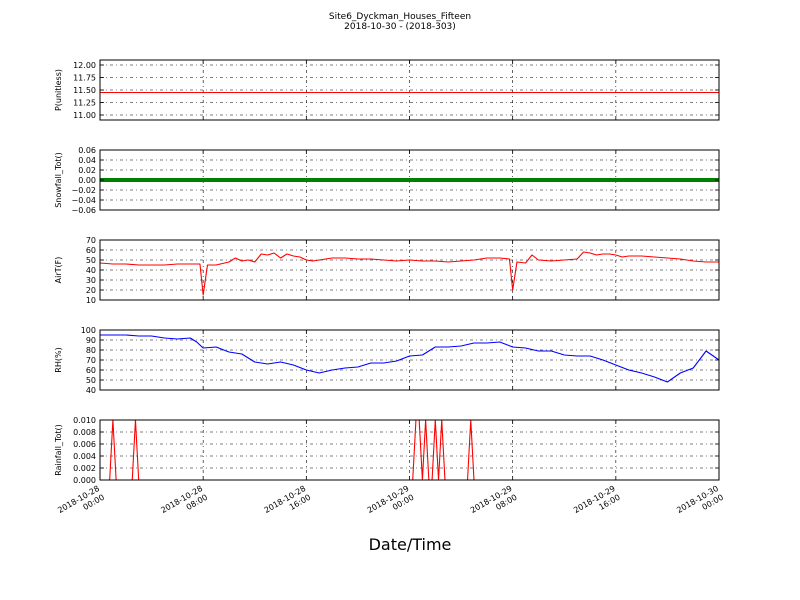  What do you see at coordinates (84, 115) in the screenshot?
I see `y-tick-label: 11.00` at bounding box center [84, 115].